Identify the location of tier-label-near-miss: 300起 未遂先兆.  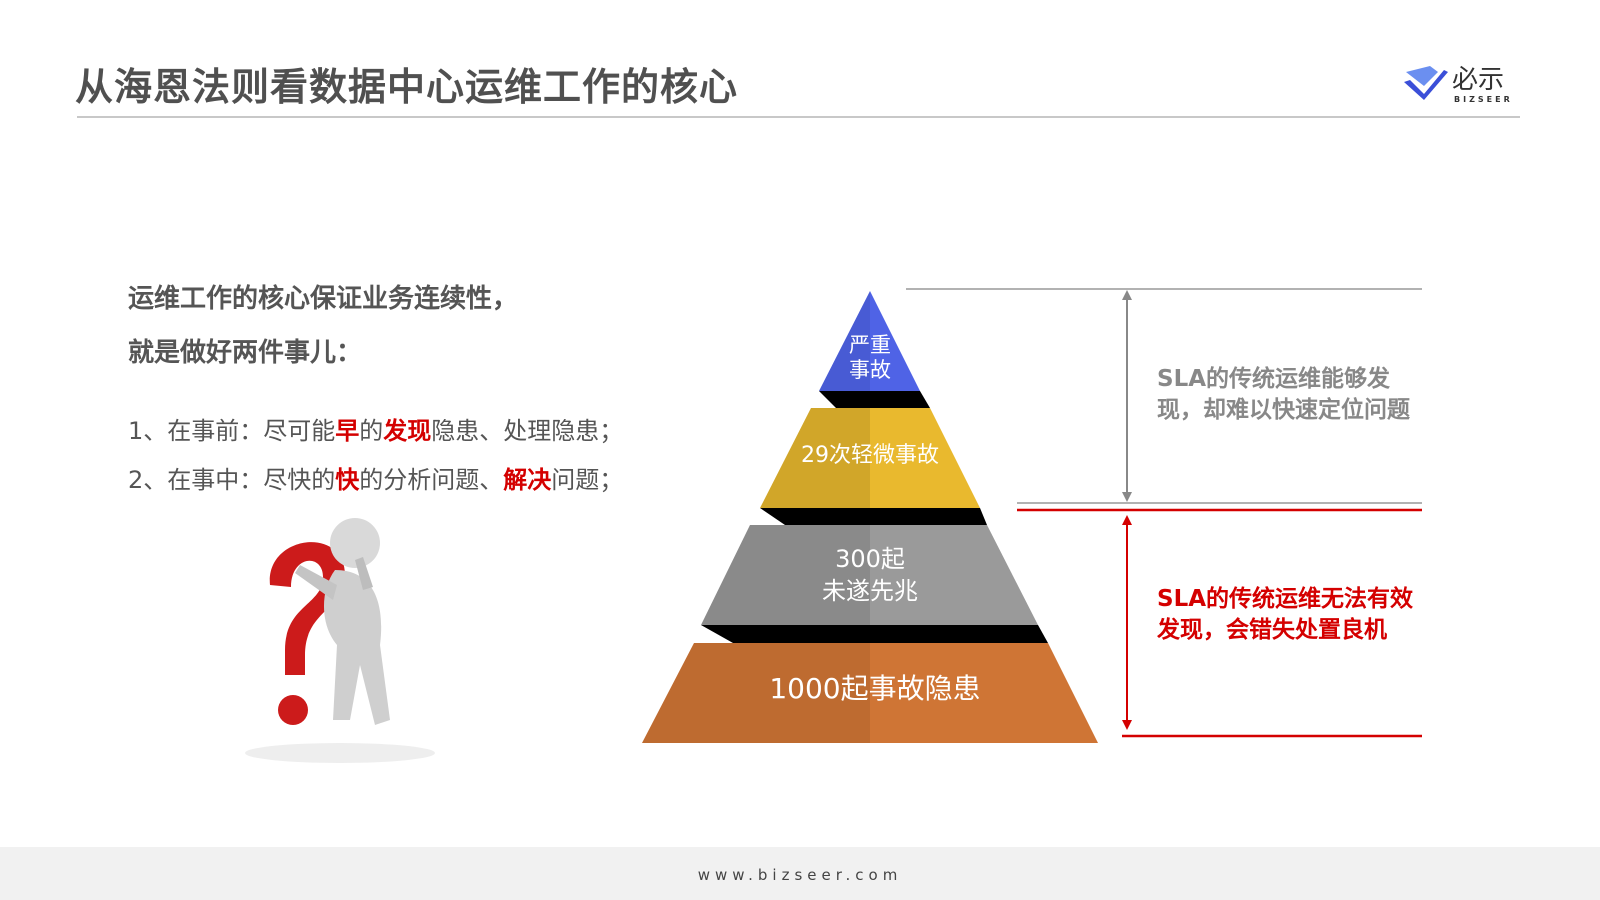
(870, 575).